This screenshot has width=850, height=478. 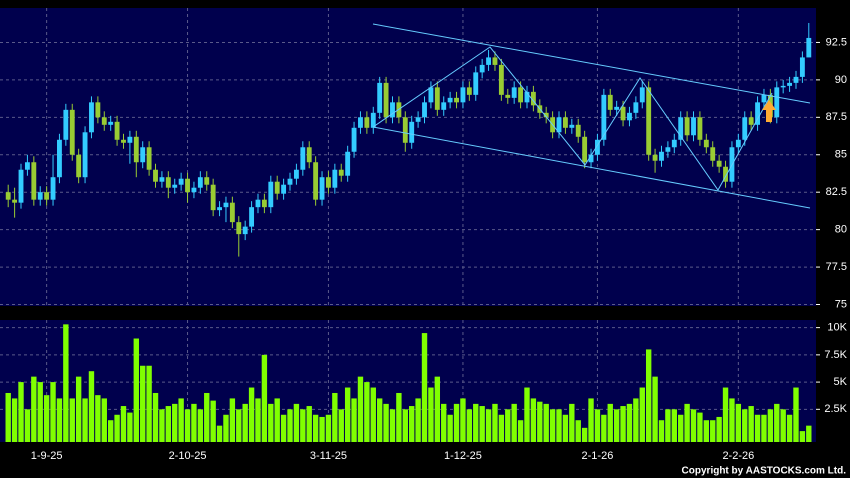 I want to click on x-tick-label: 2-2-26, so click(x=738, y=456).